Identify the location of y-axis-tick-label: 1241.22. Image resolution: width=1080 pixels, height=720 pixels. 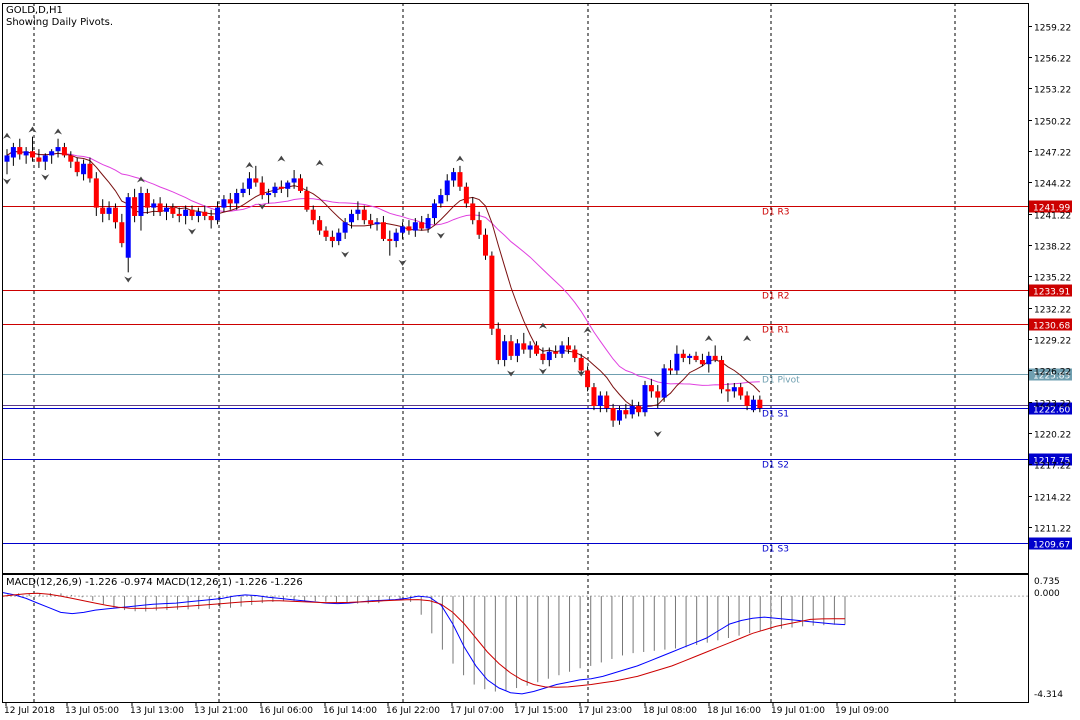
(1052, 217).